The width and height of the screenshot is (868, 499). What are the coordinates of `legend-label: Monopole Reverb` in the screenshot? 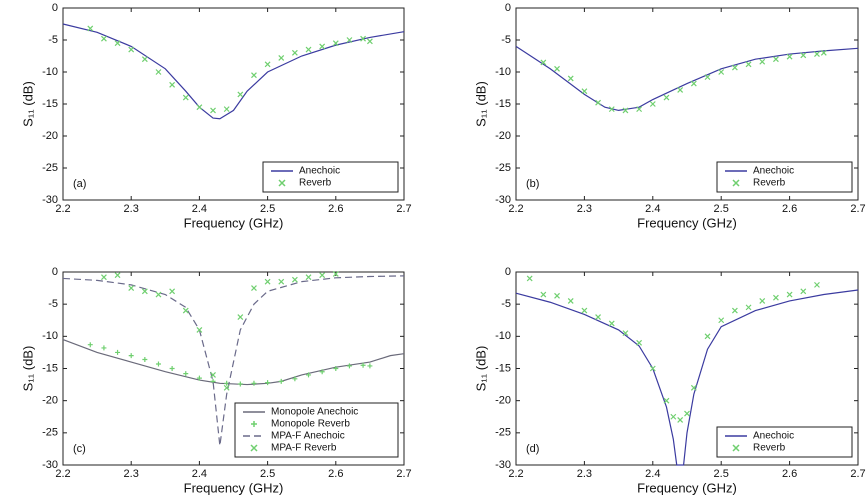 It's located at (310, 424).